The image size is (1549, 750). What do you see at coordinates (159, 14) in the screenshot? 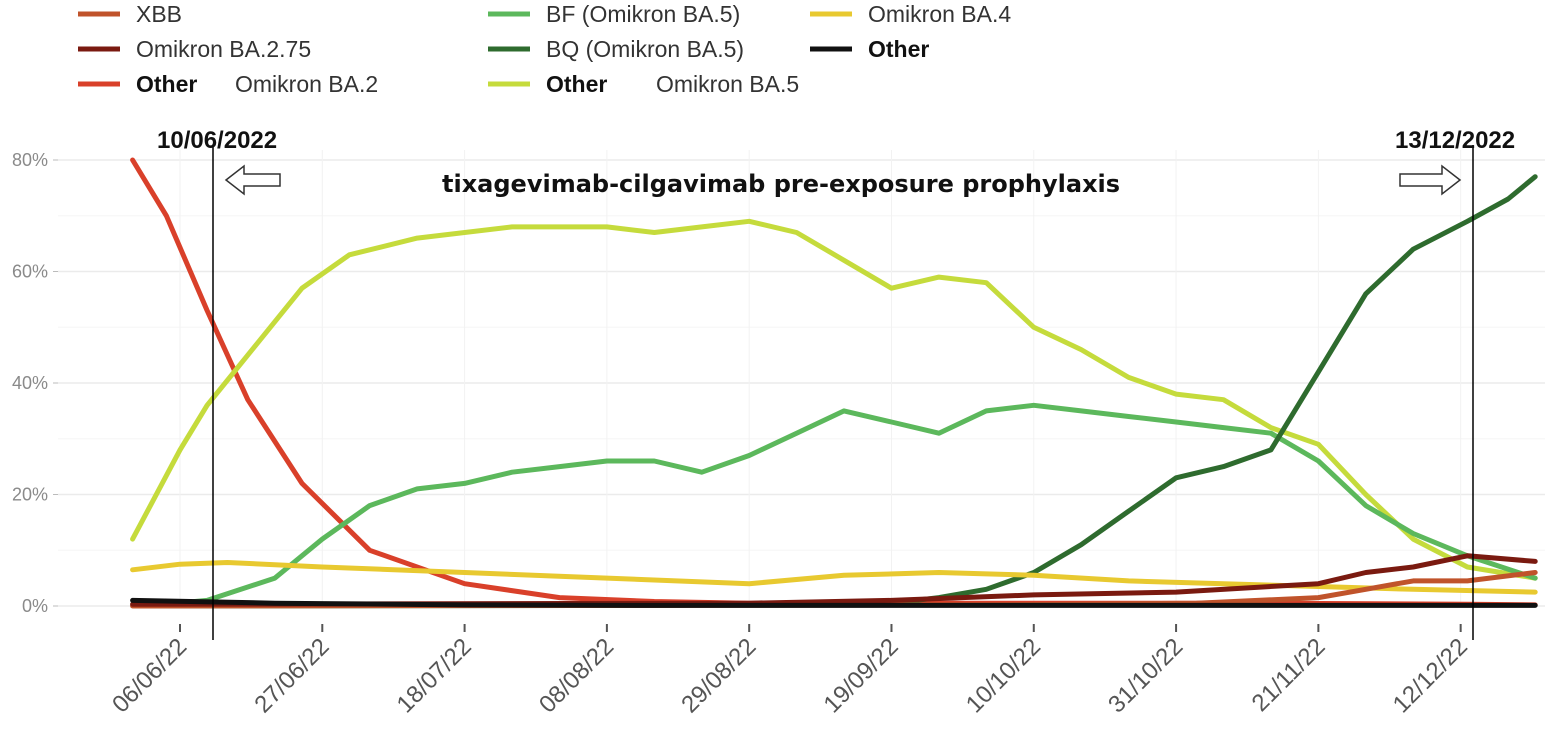
I see `legend-label: XBB` at bounding box center [159, 14].